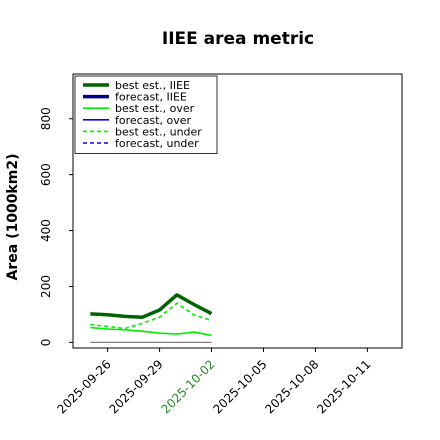 The height and width of the screenshot is (440, 440). I want to click on x-tick-label: 2025-10-02, so click(187, 386).